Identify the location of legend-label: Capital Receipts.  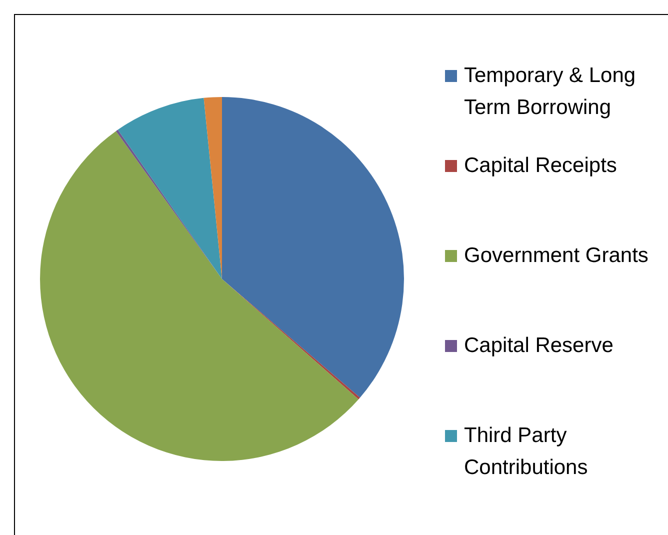
(540, 166).